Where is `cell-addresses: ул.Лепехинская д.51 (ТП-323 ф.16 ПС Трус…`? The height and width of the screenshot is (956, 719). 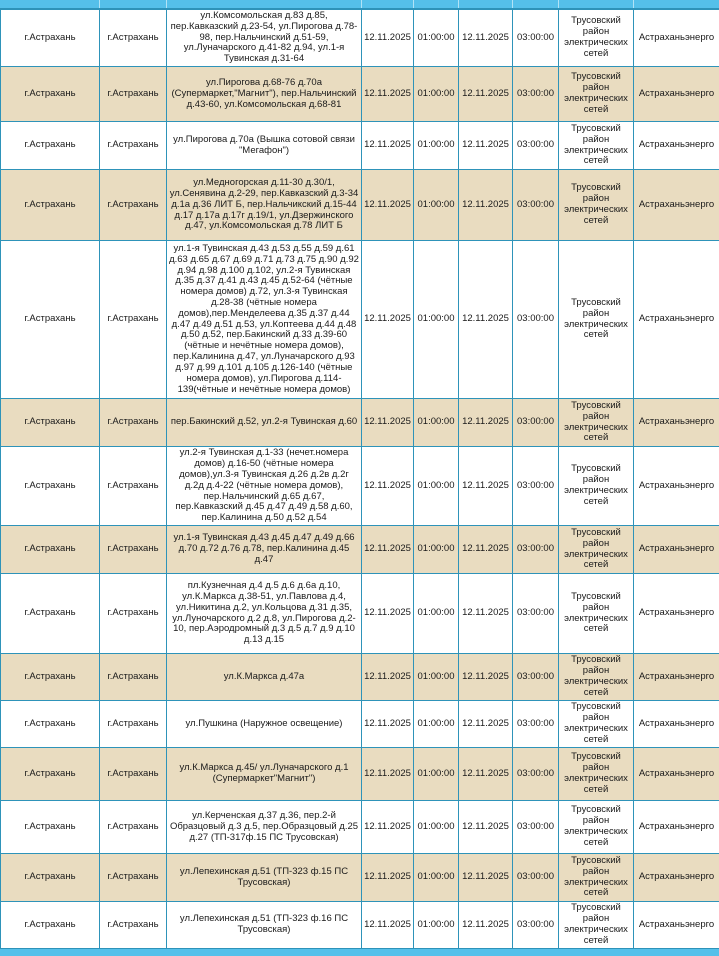
cell-addresses: ул.Лепехинская д.51 (ТП-323 ф.16 ПС Трус… is located at coordinates (264, 925).